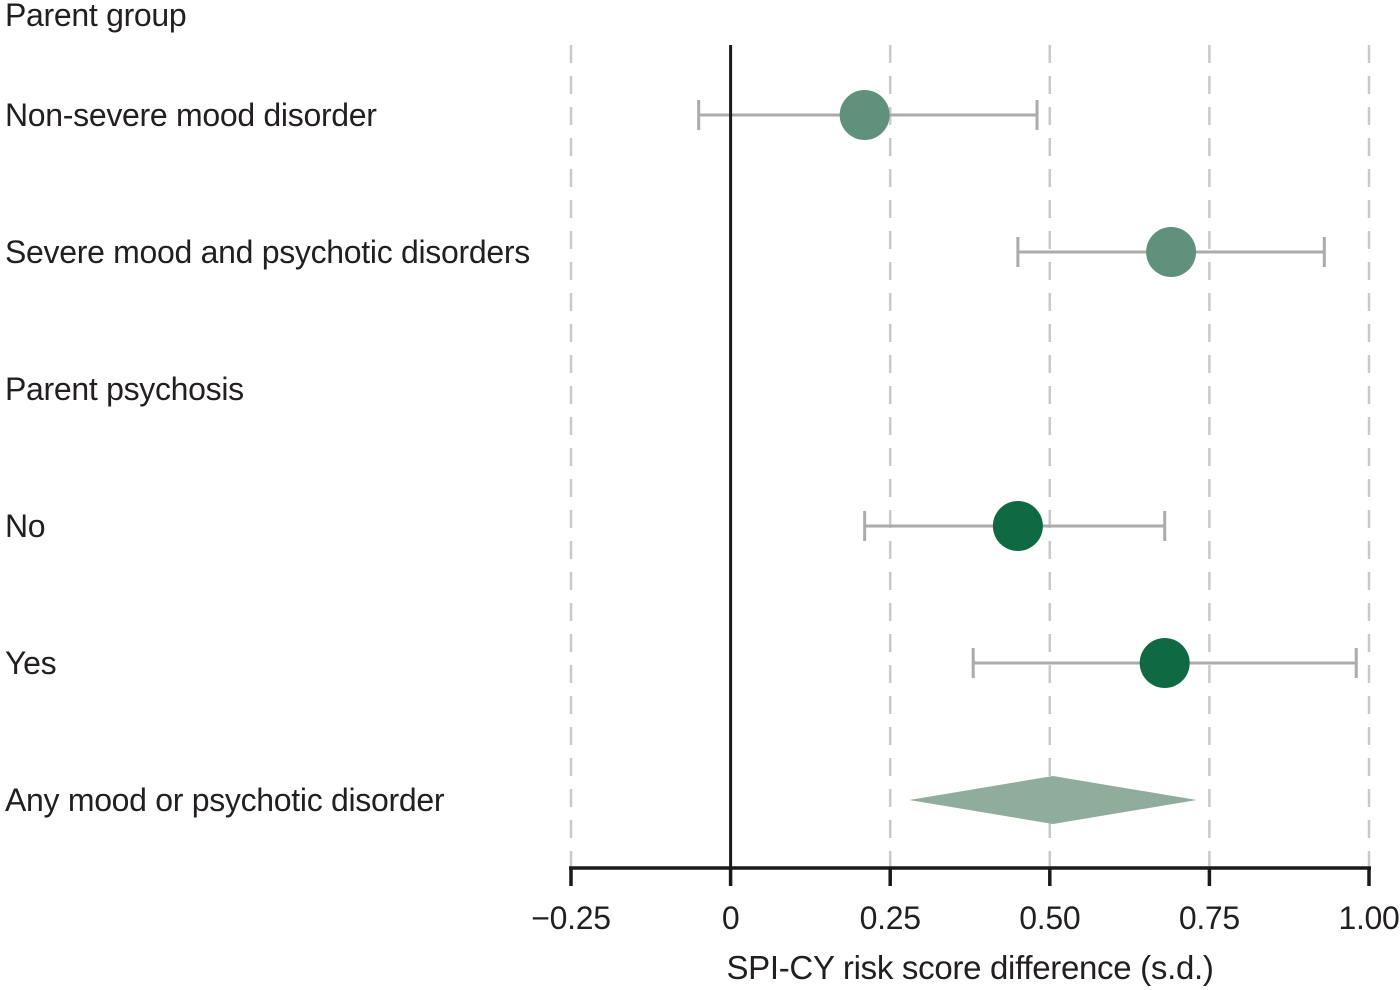 Image resolution: width=1400 pixels, height=990 pixels. What do you see at coordinates (731, 918) in the screenshot?
I see `x-axis-tick-label: 0` at bounding box center [731, 918].